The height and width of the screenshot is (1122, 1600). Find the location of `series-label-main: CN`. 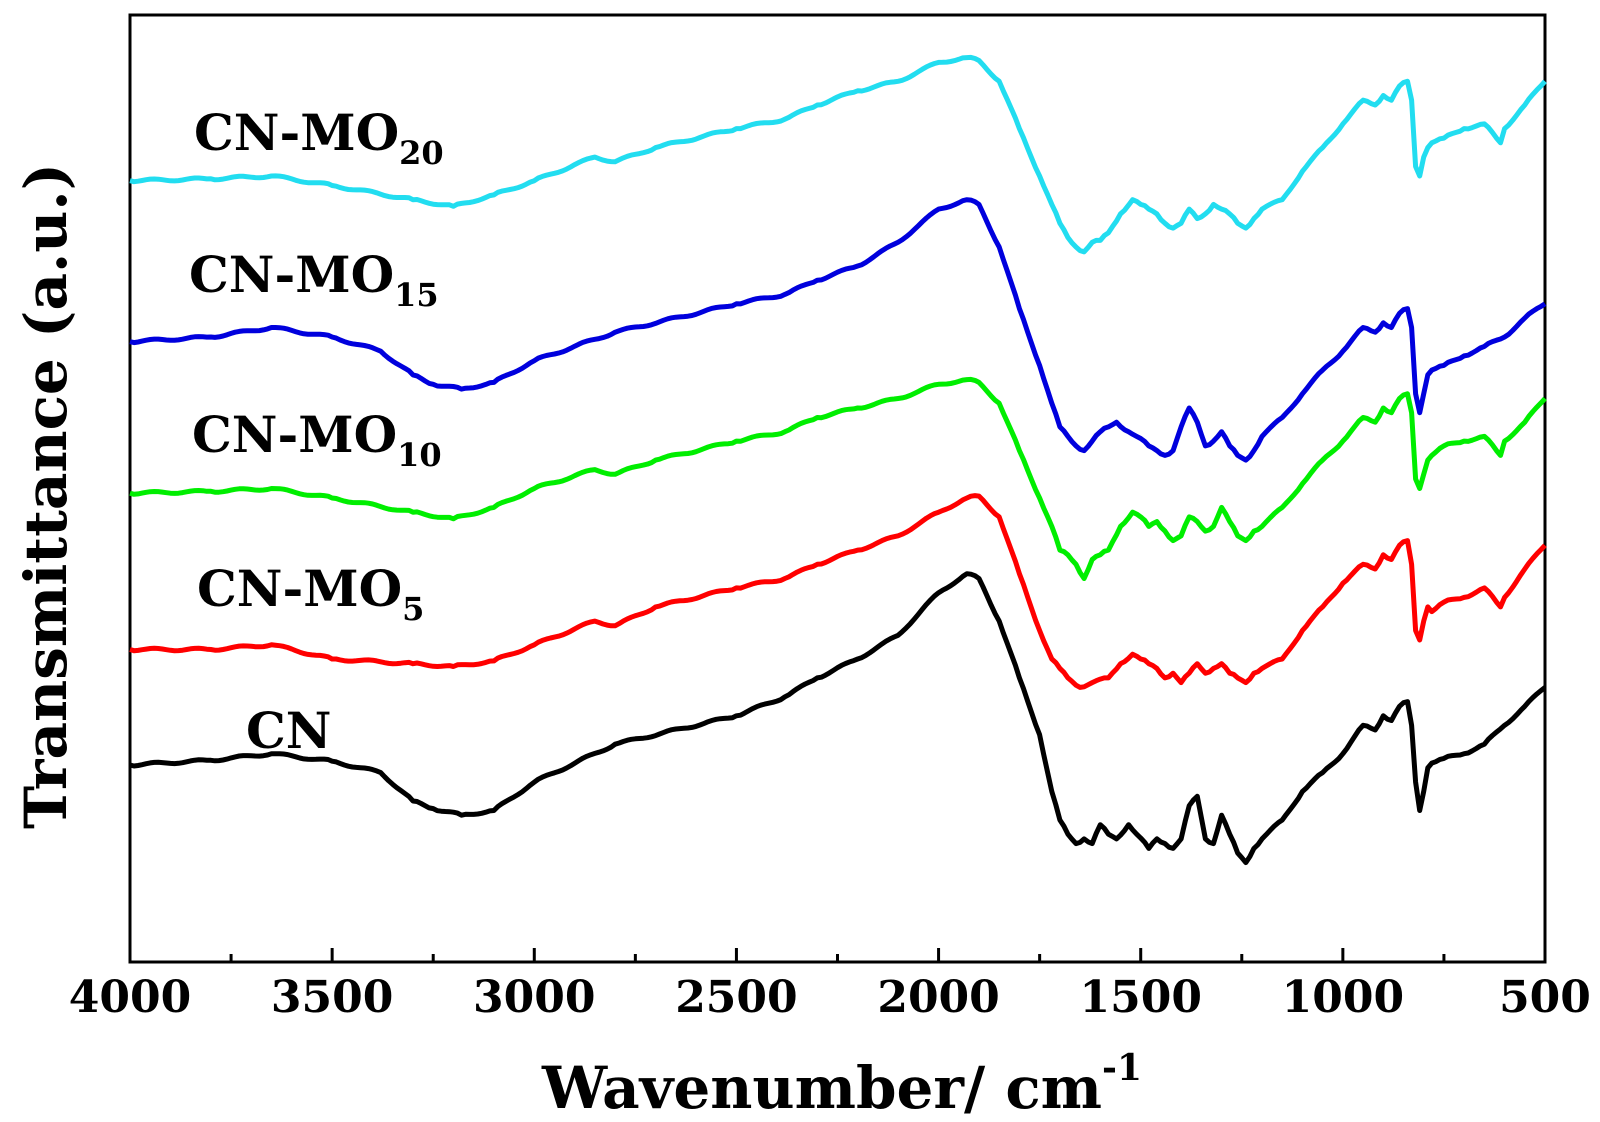

series-label-main: CN is located at coordinates (289, 730).